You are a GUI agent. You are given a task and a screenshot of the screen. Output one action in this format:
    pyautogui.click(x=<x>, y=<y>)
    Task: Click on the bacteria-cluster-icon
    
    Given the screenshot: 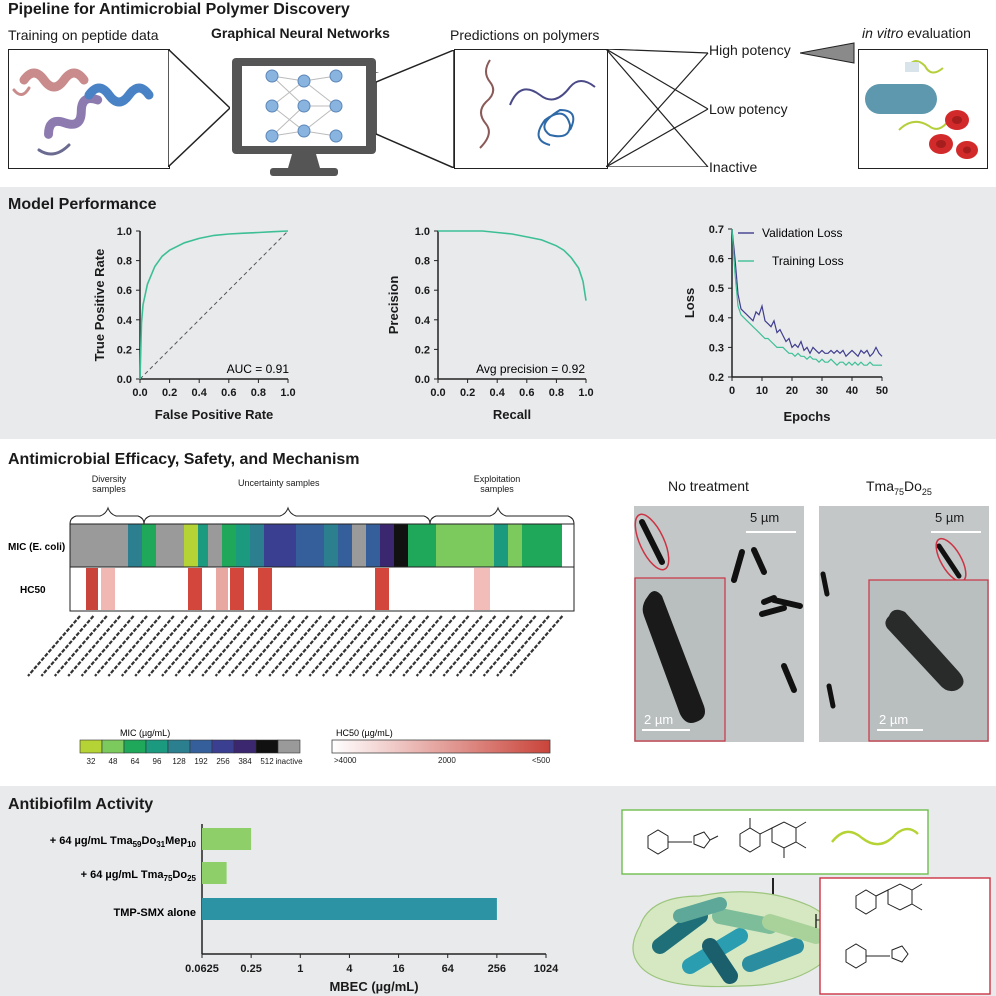 What is the action you would take?
    pyautogui.click(x=738, y=940)
    